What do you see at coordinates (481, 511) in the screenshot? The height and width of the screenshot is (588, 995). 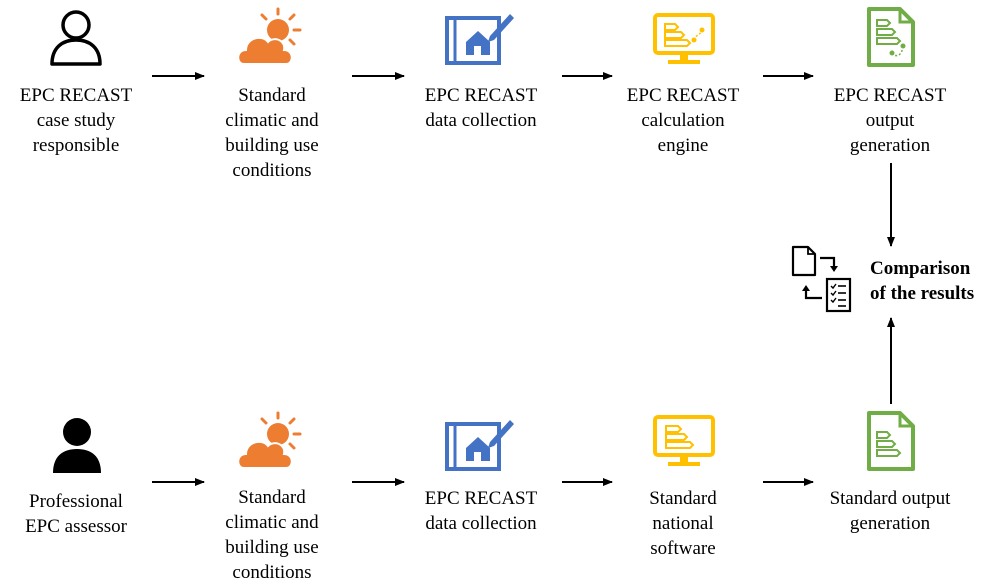 I see `label-data-collection-bottom: EPC RECAST data collection` at bounding box center [481, 511].